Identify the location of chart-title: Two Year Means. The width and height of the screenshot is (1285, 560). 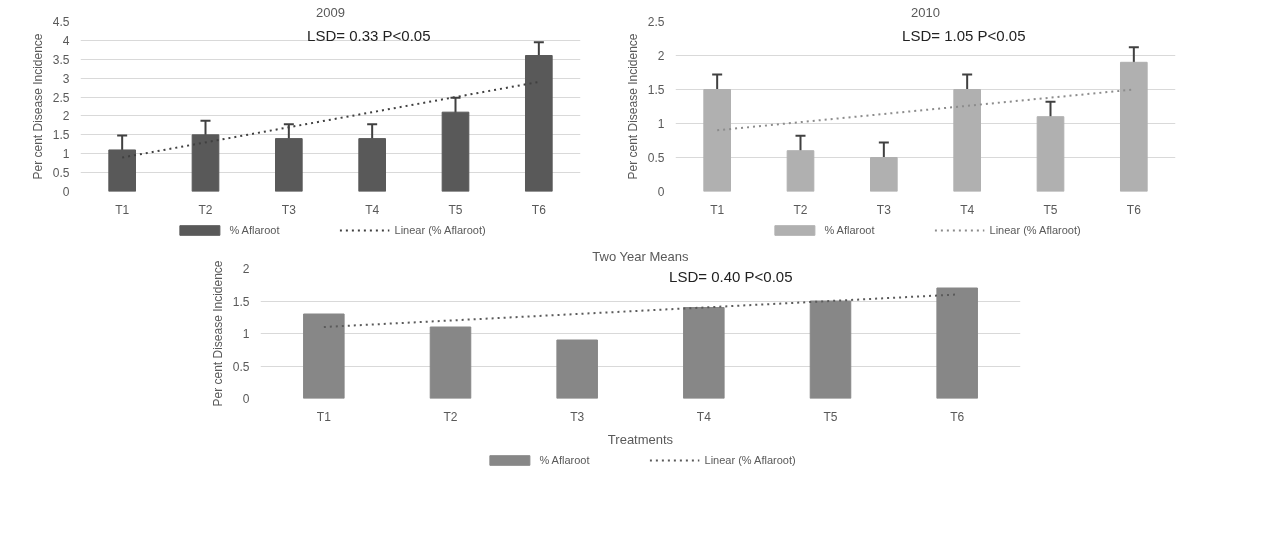
(640, 256).